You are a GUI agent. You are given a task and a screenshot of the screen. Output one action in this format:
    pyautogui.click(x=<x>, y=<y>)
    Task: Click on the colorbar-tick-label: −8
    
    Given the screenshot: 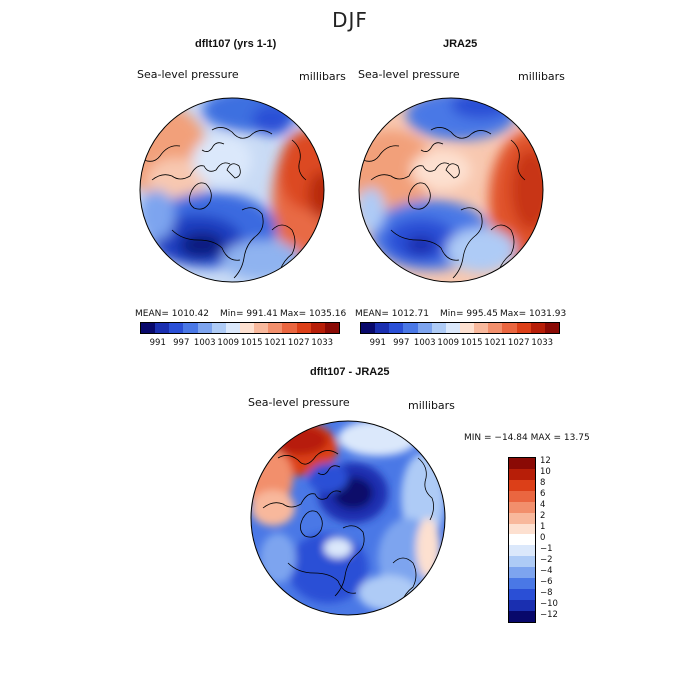 What is the action you would take?
    pyautogui.click(x=546, y=592)
    